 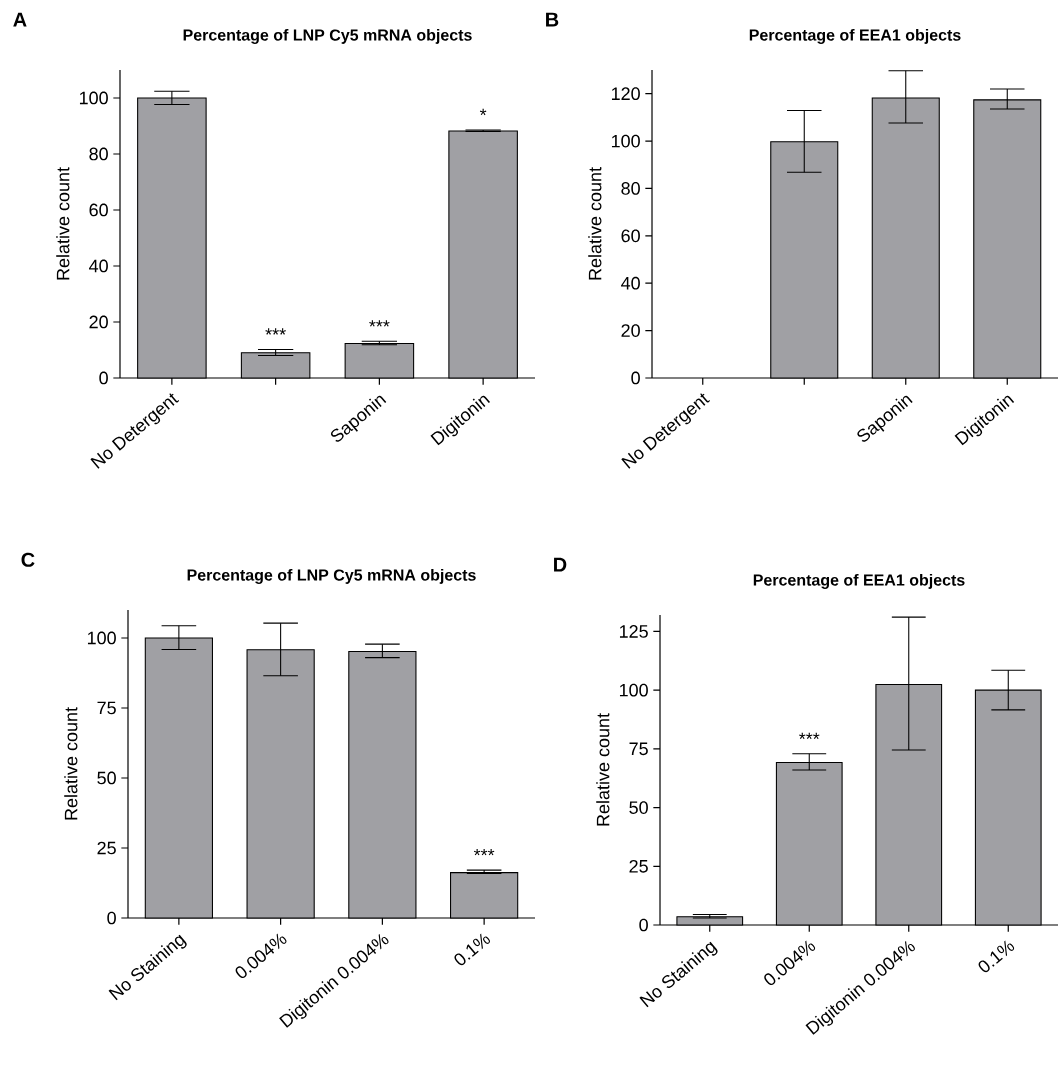 I want to click on text: D, so click(x=560, y=564).